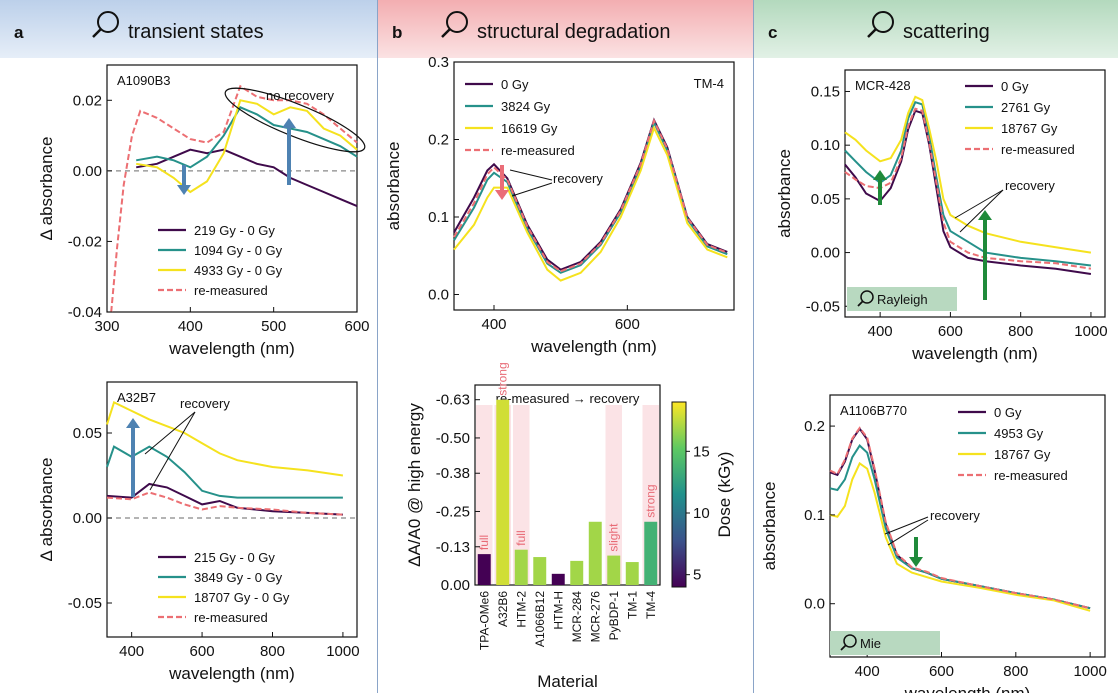  What do you see at coordinates (825, 91) in the screenshot?
I see `y-tick-label: 0.15` at bounding box center [825, 91].